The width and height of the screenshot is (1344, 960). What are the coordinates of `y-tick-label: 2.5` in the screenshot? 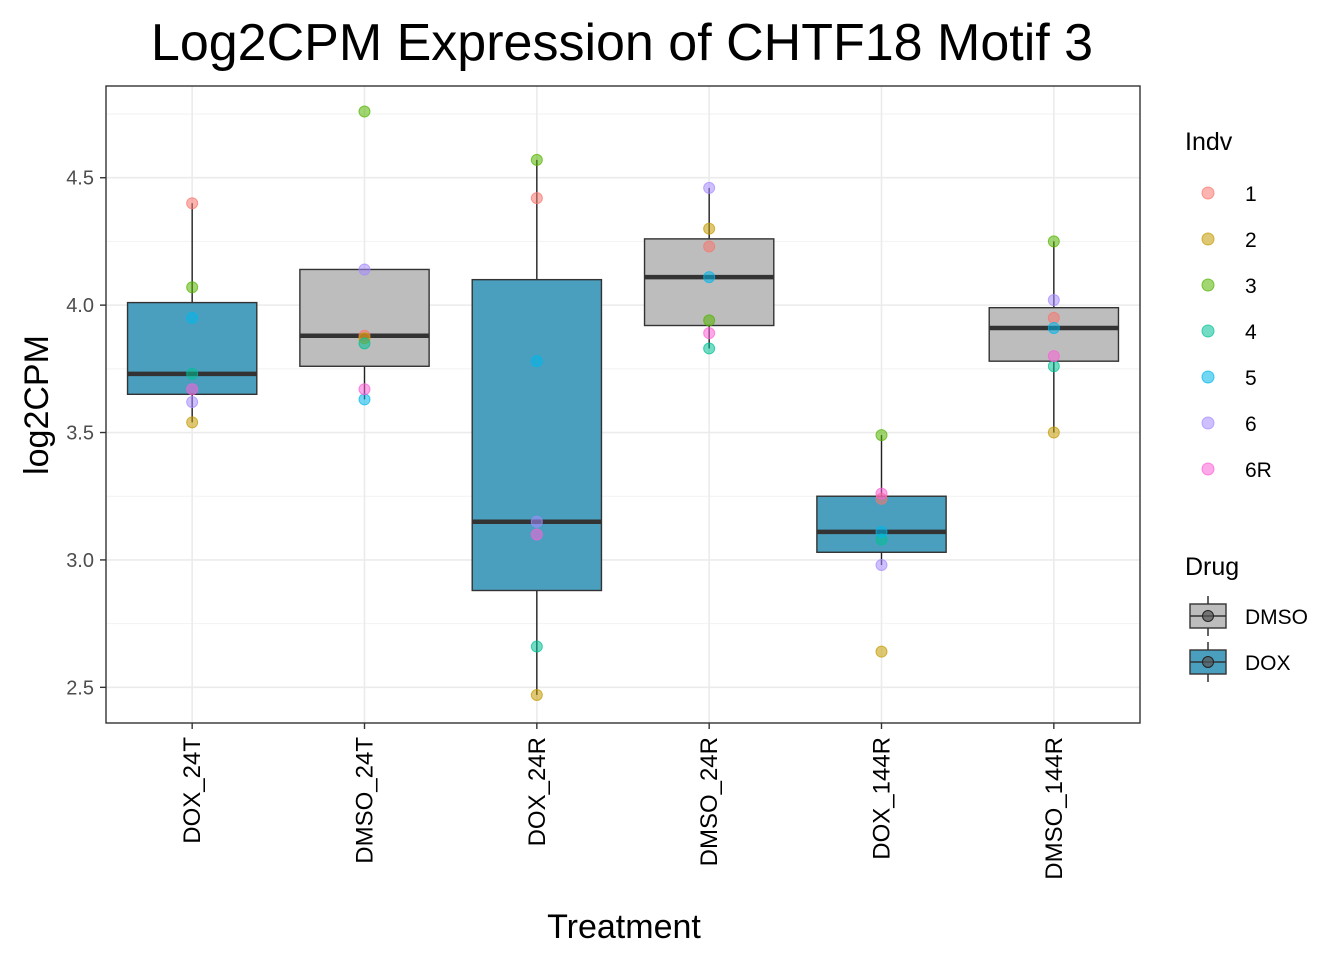 It's located at (80, 688).